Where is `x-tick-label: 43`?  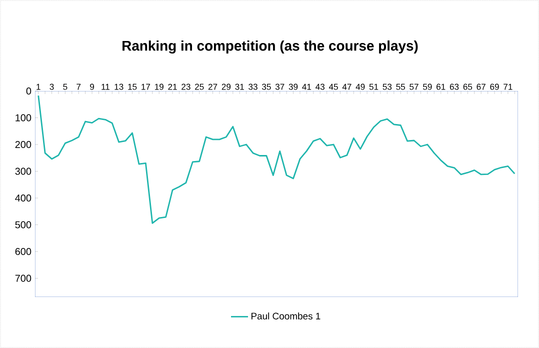 x-tick-label: 43 is located at coordinates (320, 87).